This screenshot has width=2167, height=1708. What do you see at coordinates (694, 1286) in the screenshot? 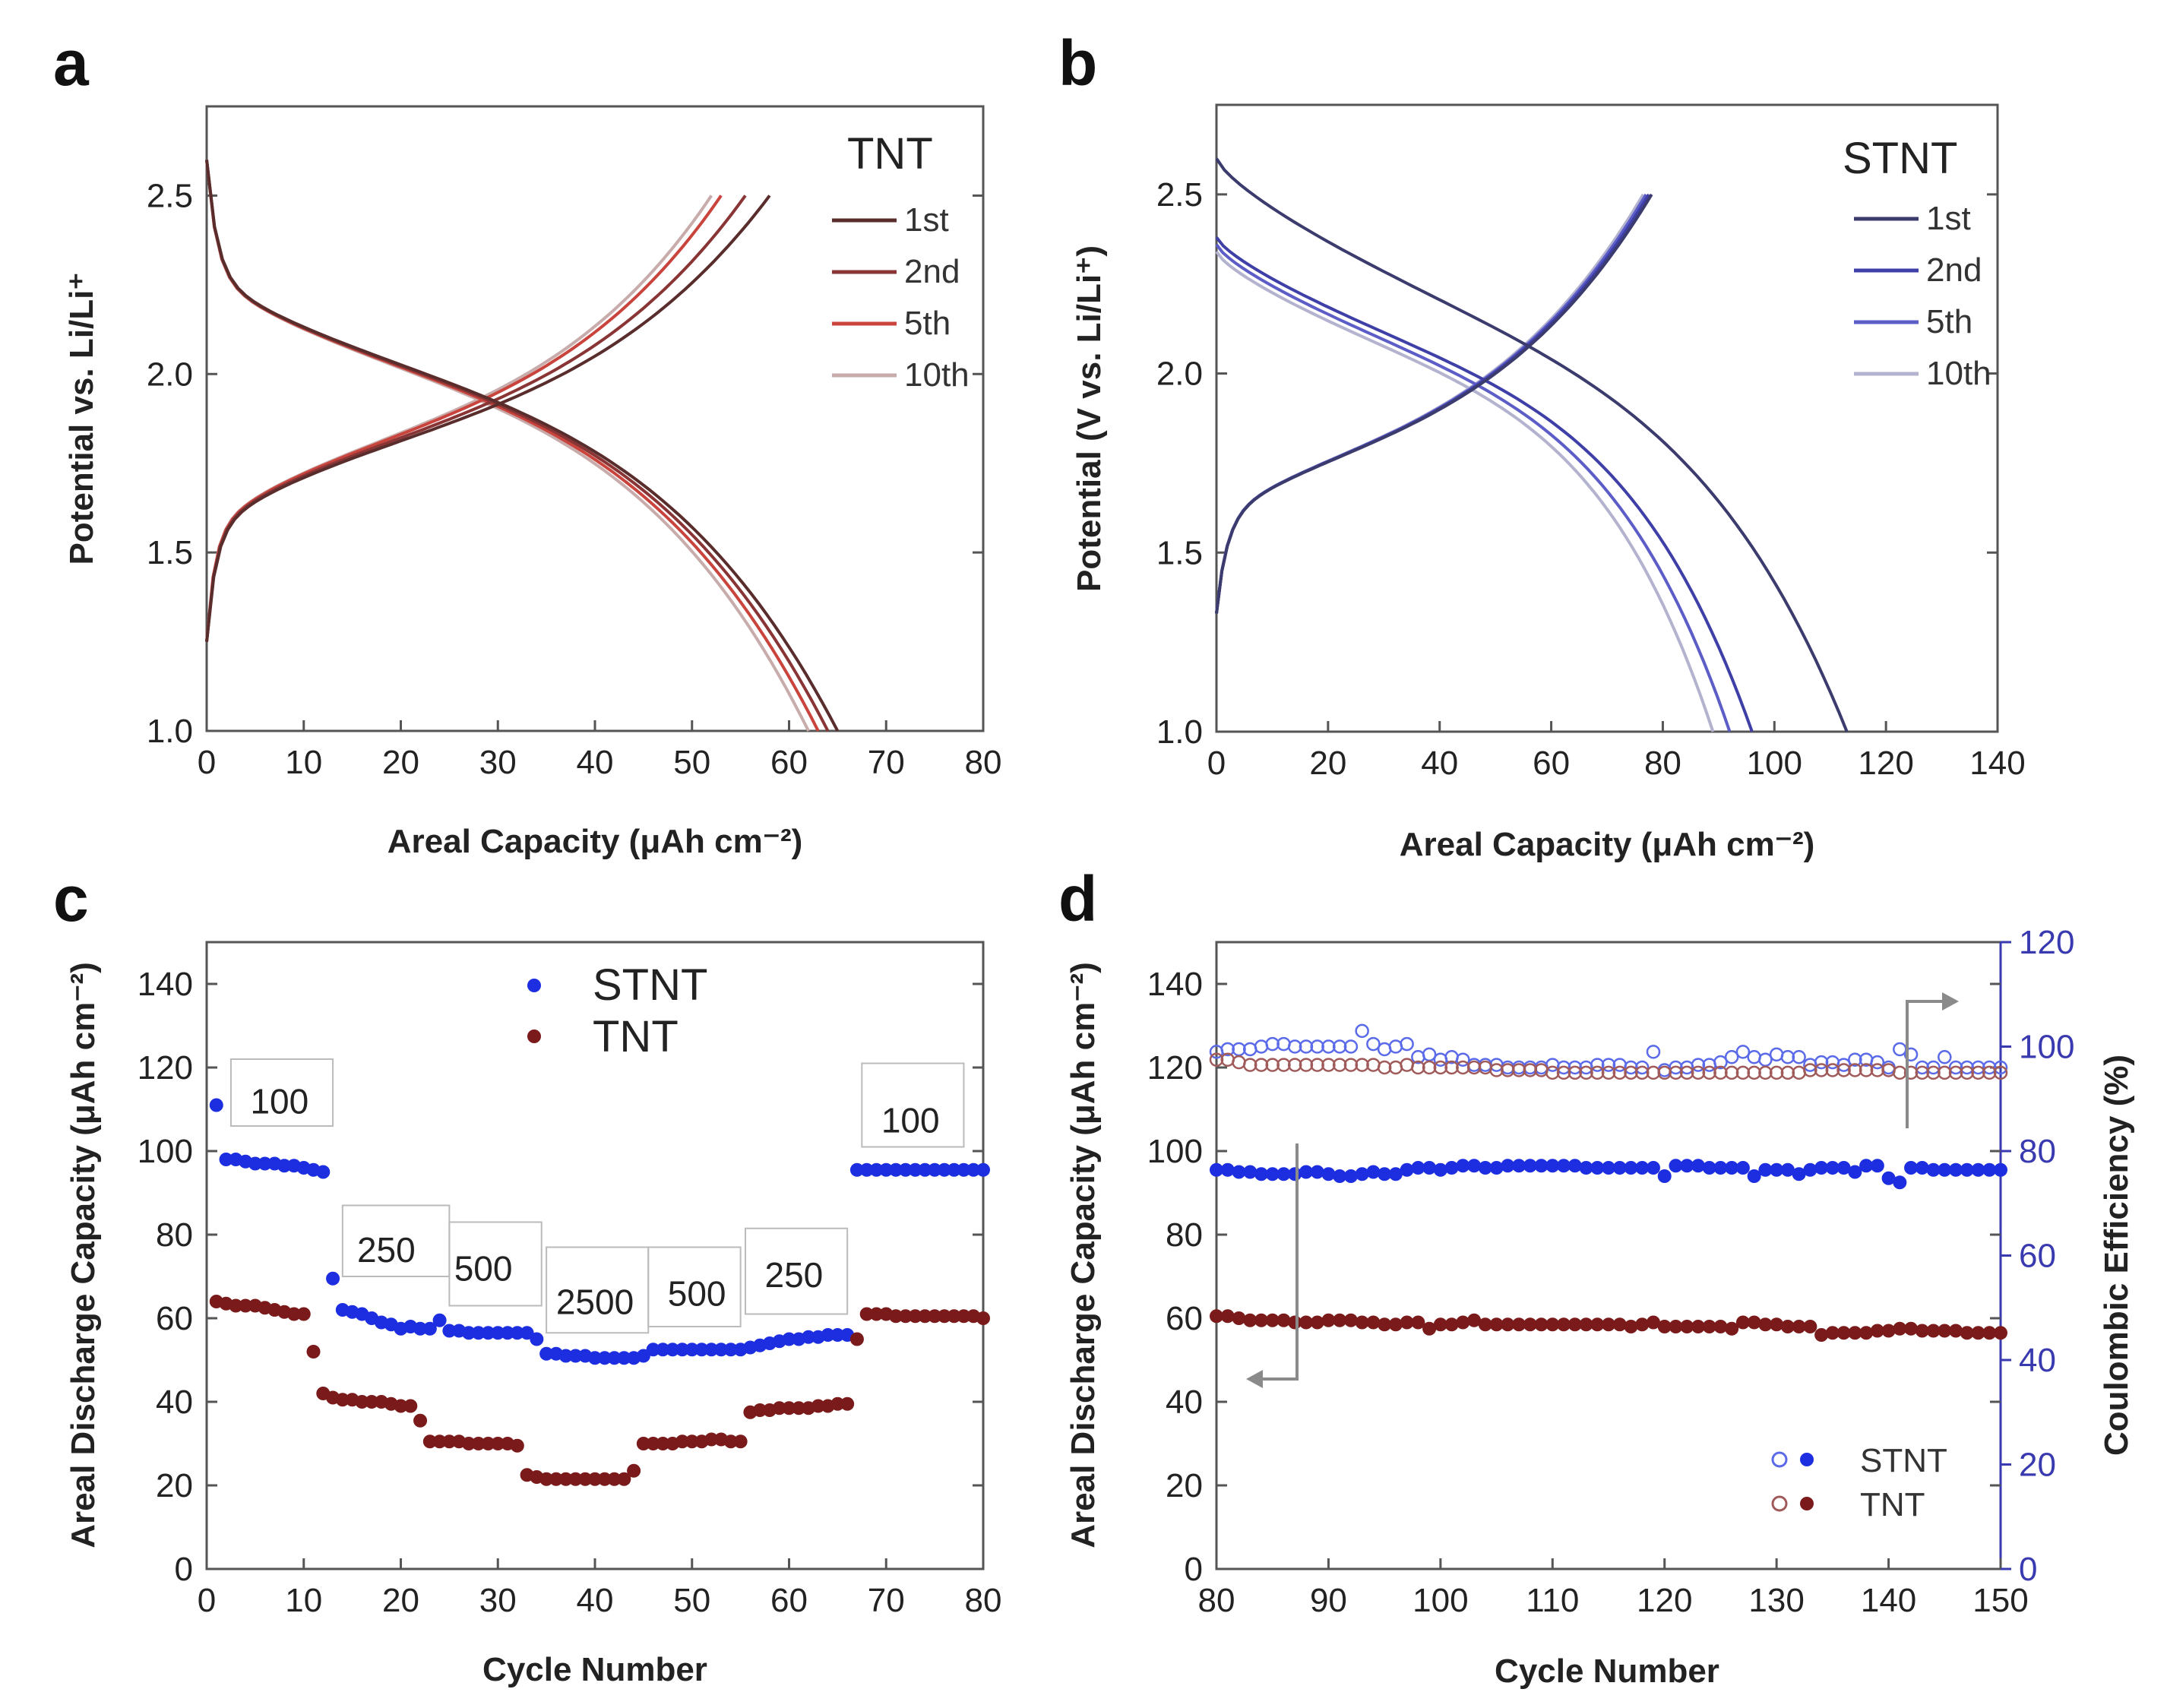
I see `rate-box` at bounding box center [694, 1286].